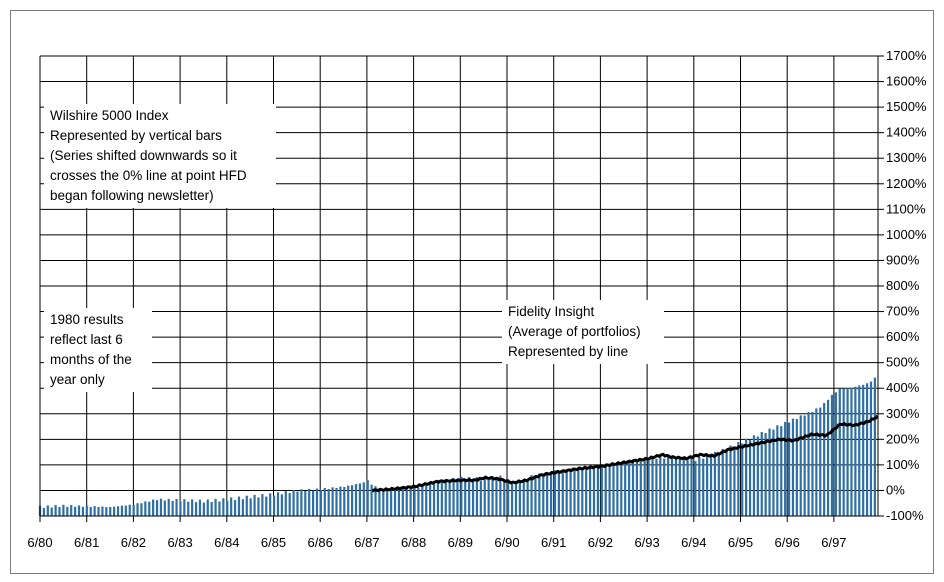 This screenshot has height=582, width=944. What do you see at coordinates (568, 351) in the screenshot?
I see `fidelity-annotation-line: Represented by line` at bounding box center [568, 351].